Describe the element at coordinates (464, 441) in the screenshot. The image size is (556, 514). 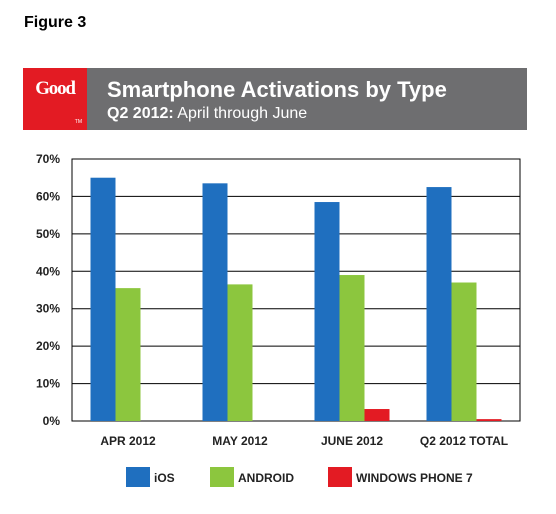
I see `x-category-label: Q2 2012 TOTAL` at that location.